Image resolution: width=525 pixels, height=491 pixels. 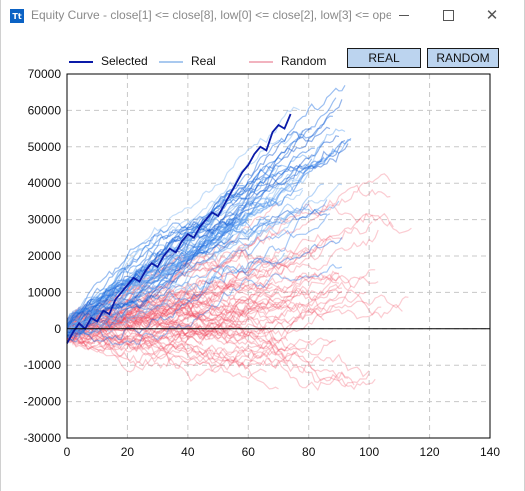 I want to click on y-tick-label: -10000, so click(x=43, y=365).